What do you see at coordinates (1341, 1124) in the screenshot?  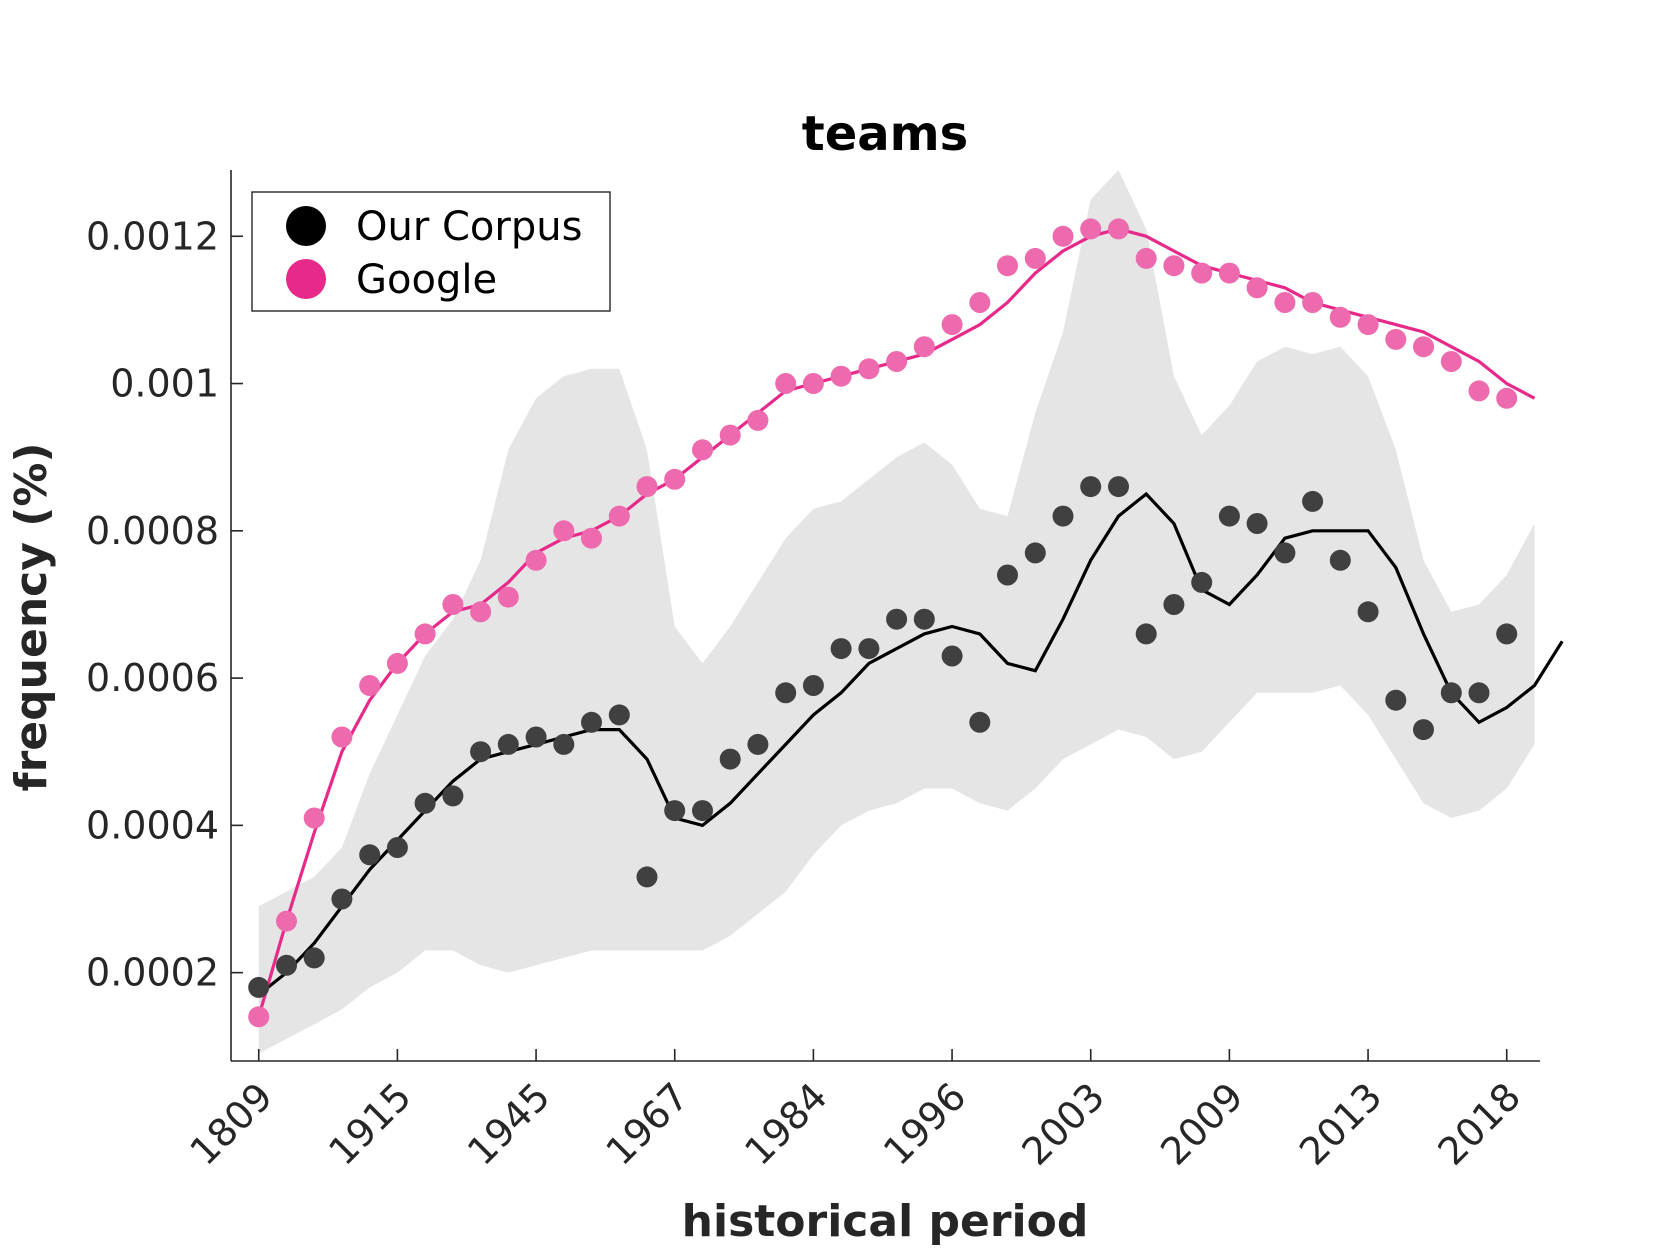 I see `x-tick-label: 2013` at bounding box center [1341, 1124].